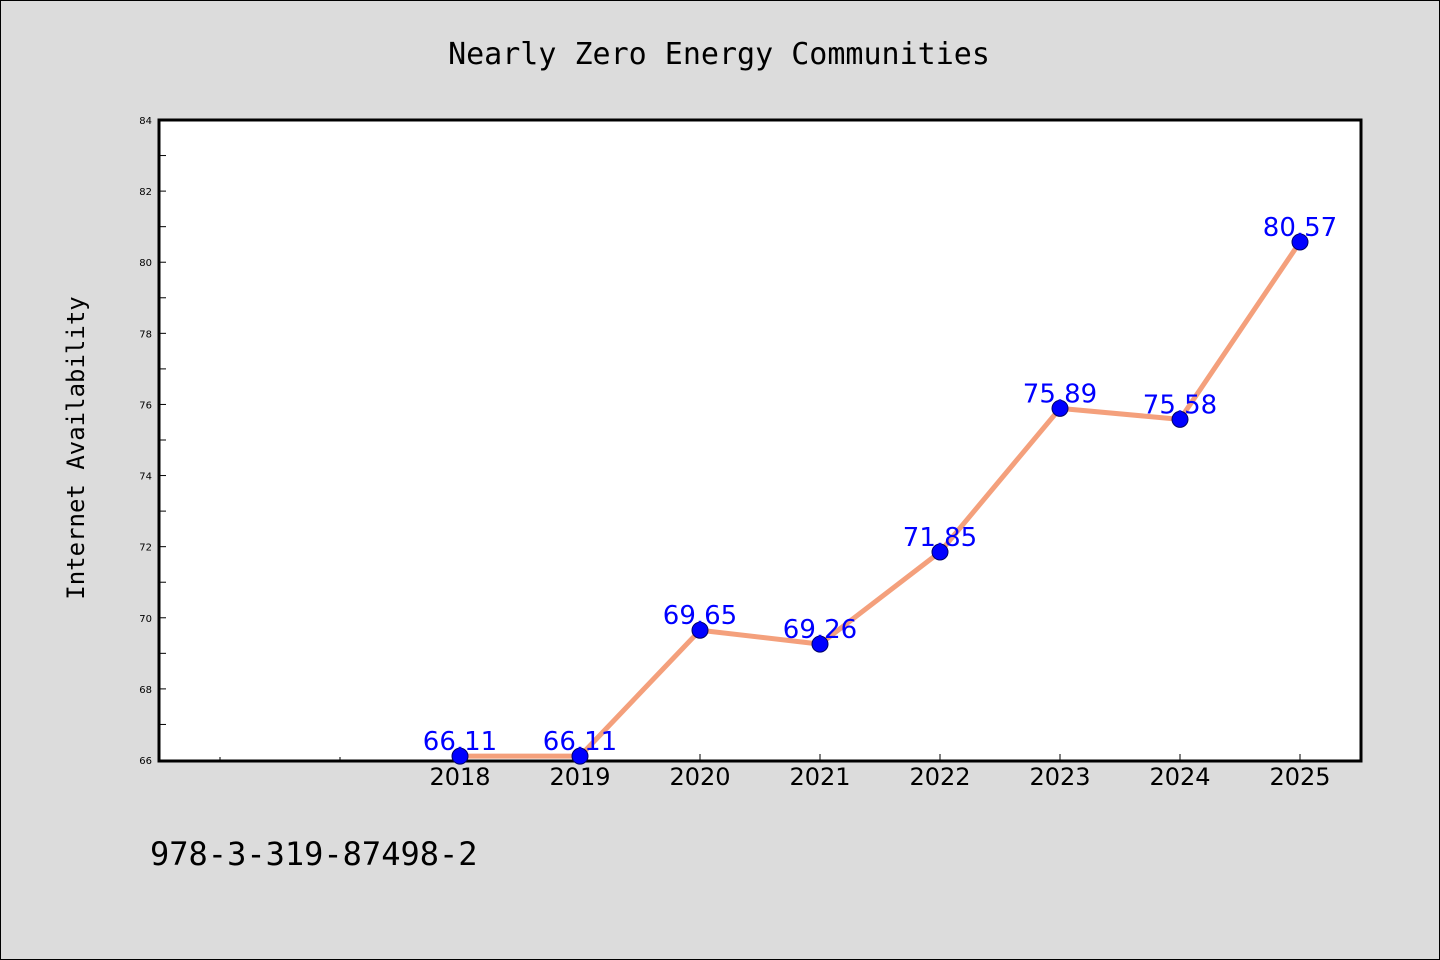 Image resolution: width=1440 pixels, height=960 pixels. Describe the element at coordinates (699, 777) in the screenshot. I see `x-tick-label: 2020` at that location.